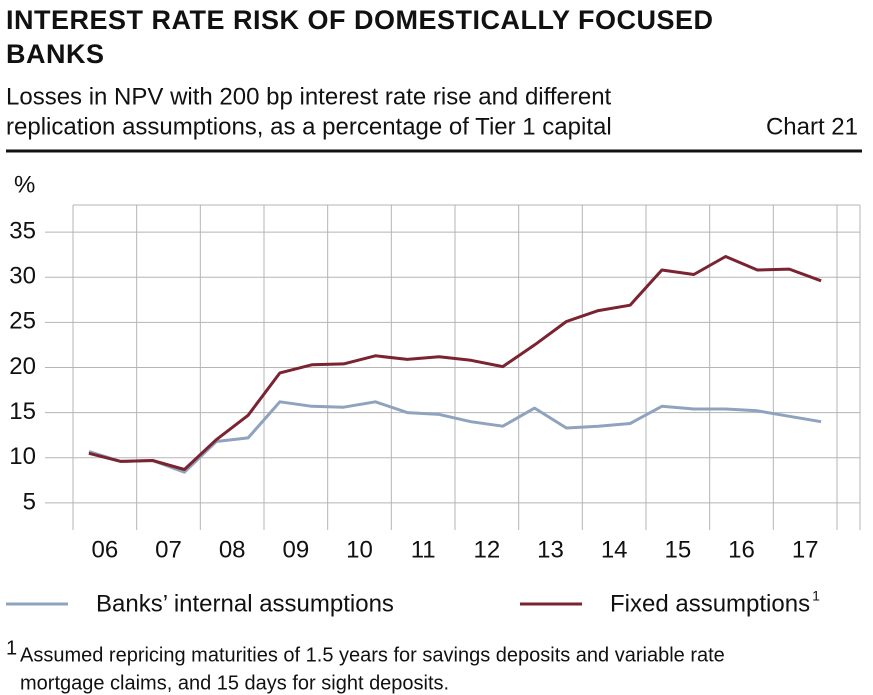 The height and width of the screenshot is (695, 873). What do you see at coordinates (55, 54) in the screenshot?
I see `chart-title: BANKS` at bounding box center [55, 54].